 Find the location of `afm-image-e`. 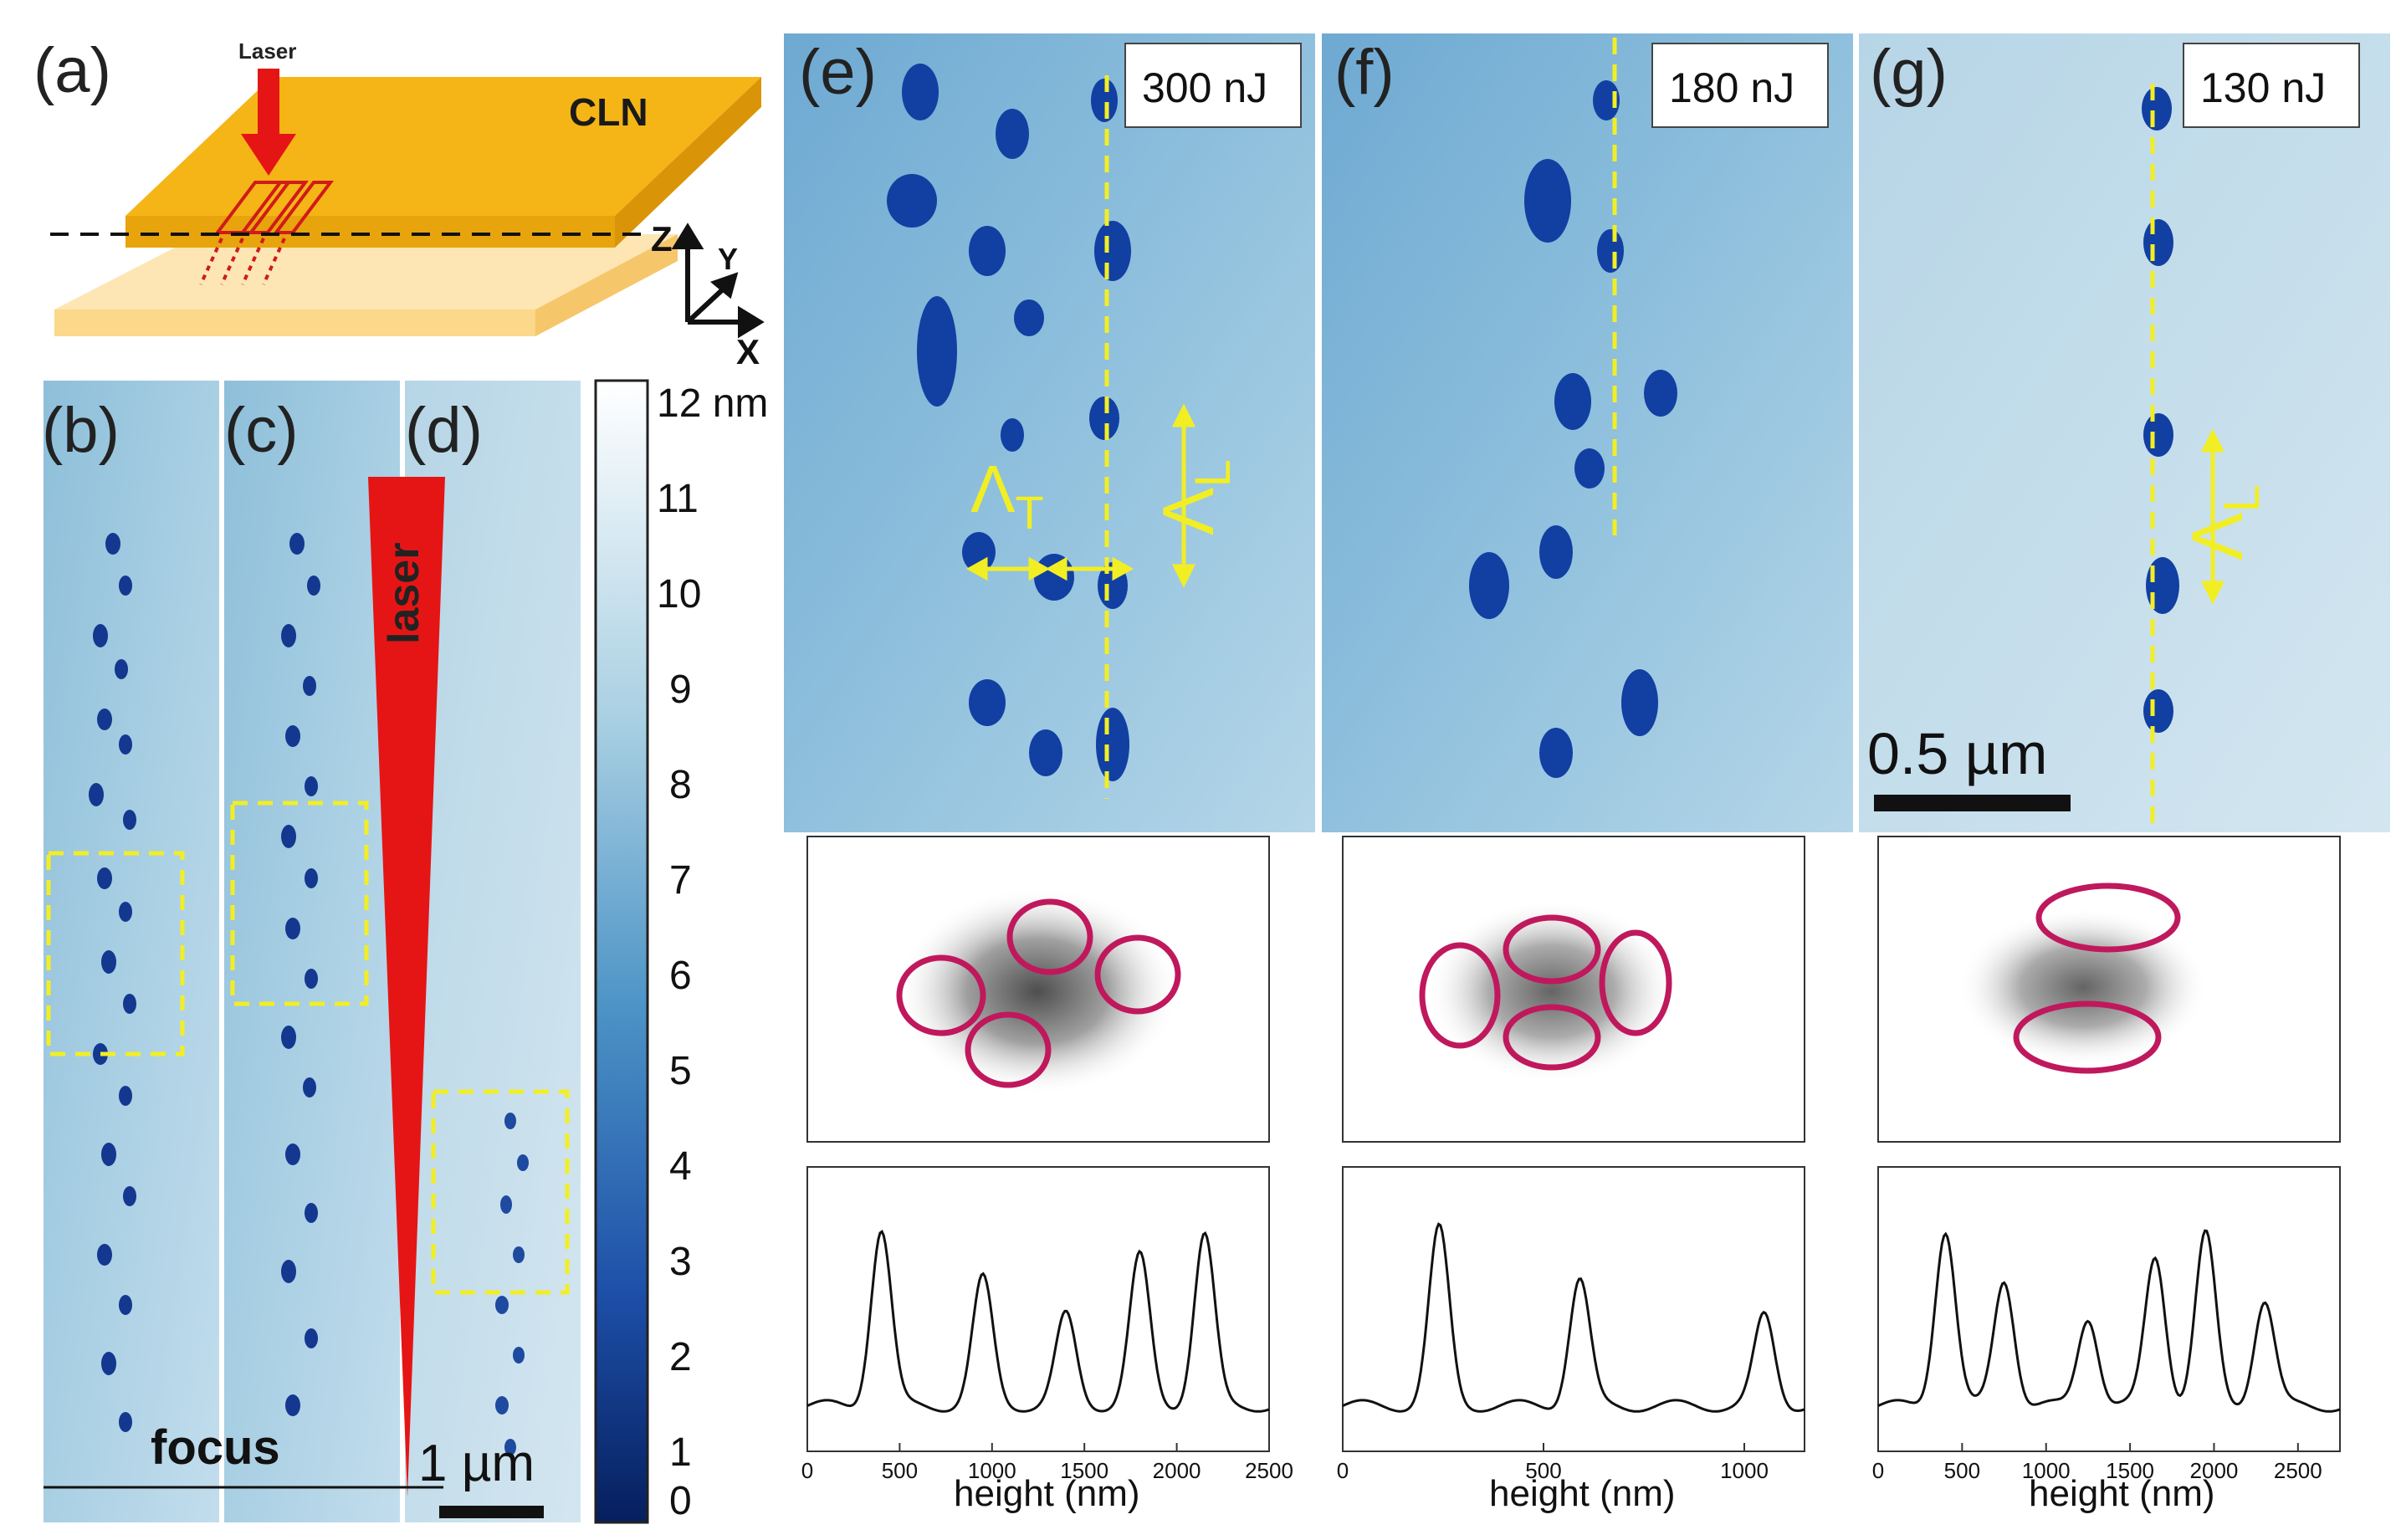

afm-image-e is located at coordinates (1050, 433).